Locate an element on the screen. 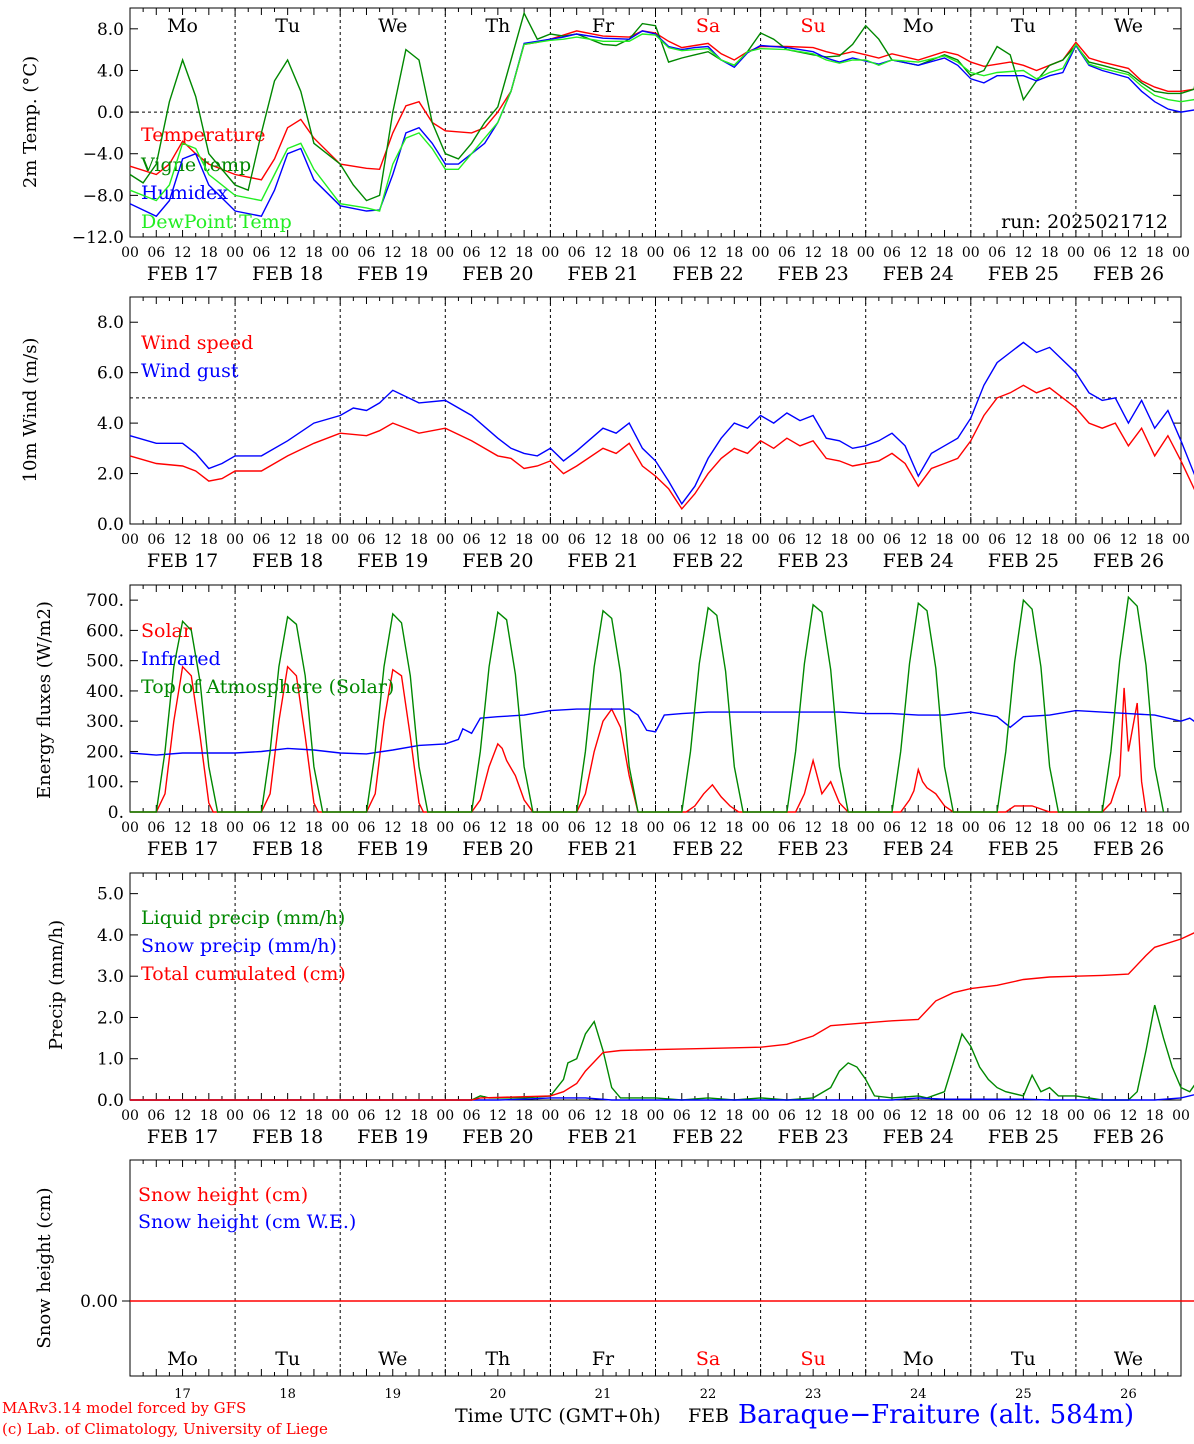 This screenshot has height=1444, width=1194. y-tick-label: 300. is located at coordinates (105, 722).